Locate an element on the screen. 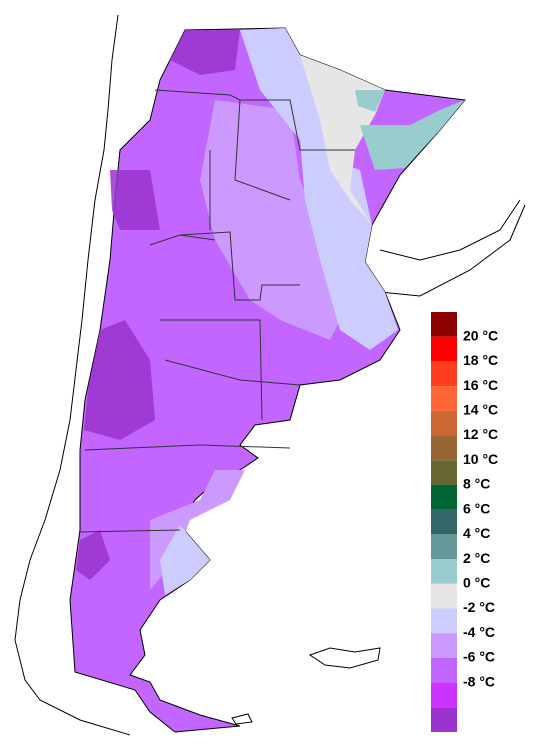 The height and width of the screenshot is (745, 538). legend-label: -6 °C is located at coordinates (479, 657).